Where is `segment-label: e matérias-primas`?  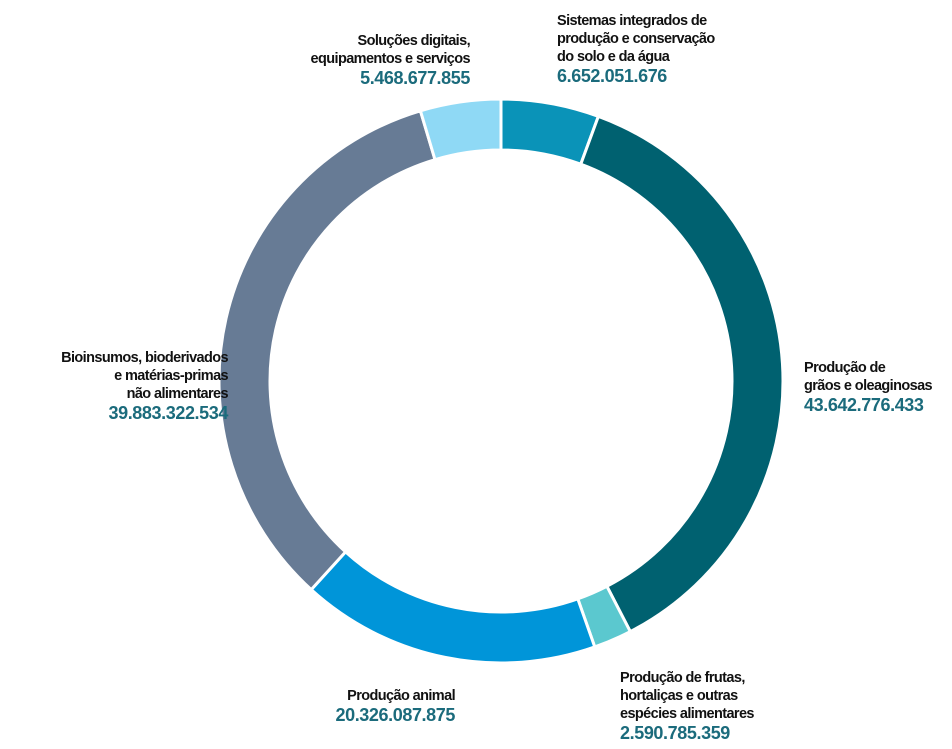
segment-label: e matérias-primas is located at coordinates (171, 376).